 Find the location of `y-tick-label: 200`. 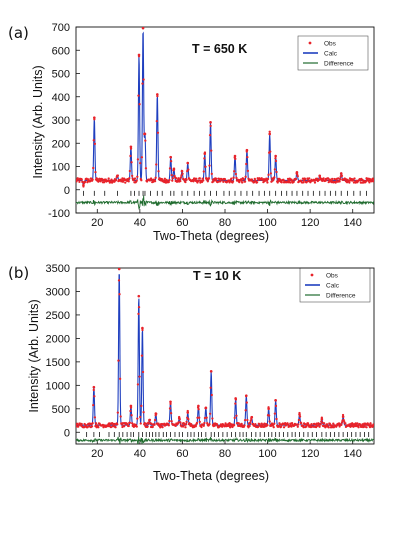

y-tick-label: 200 is located at coordinates (61, 144).